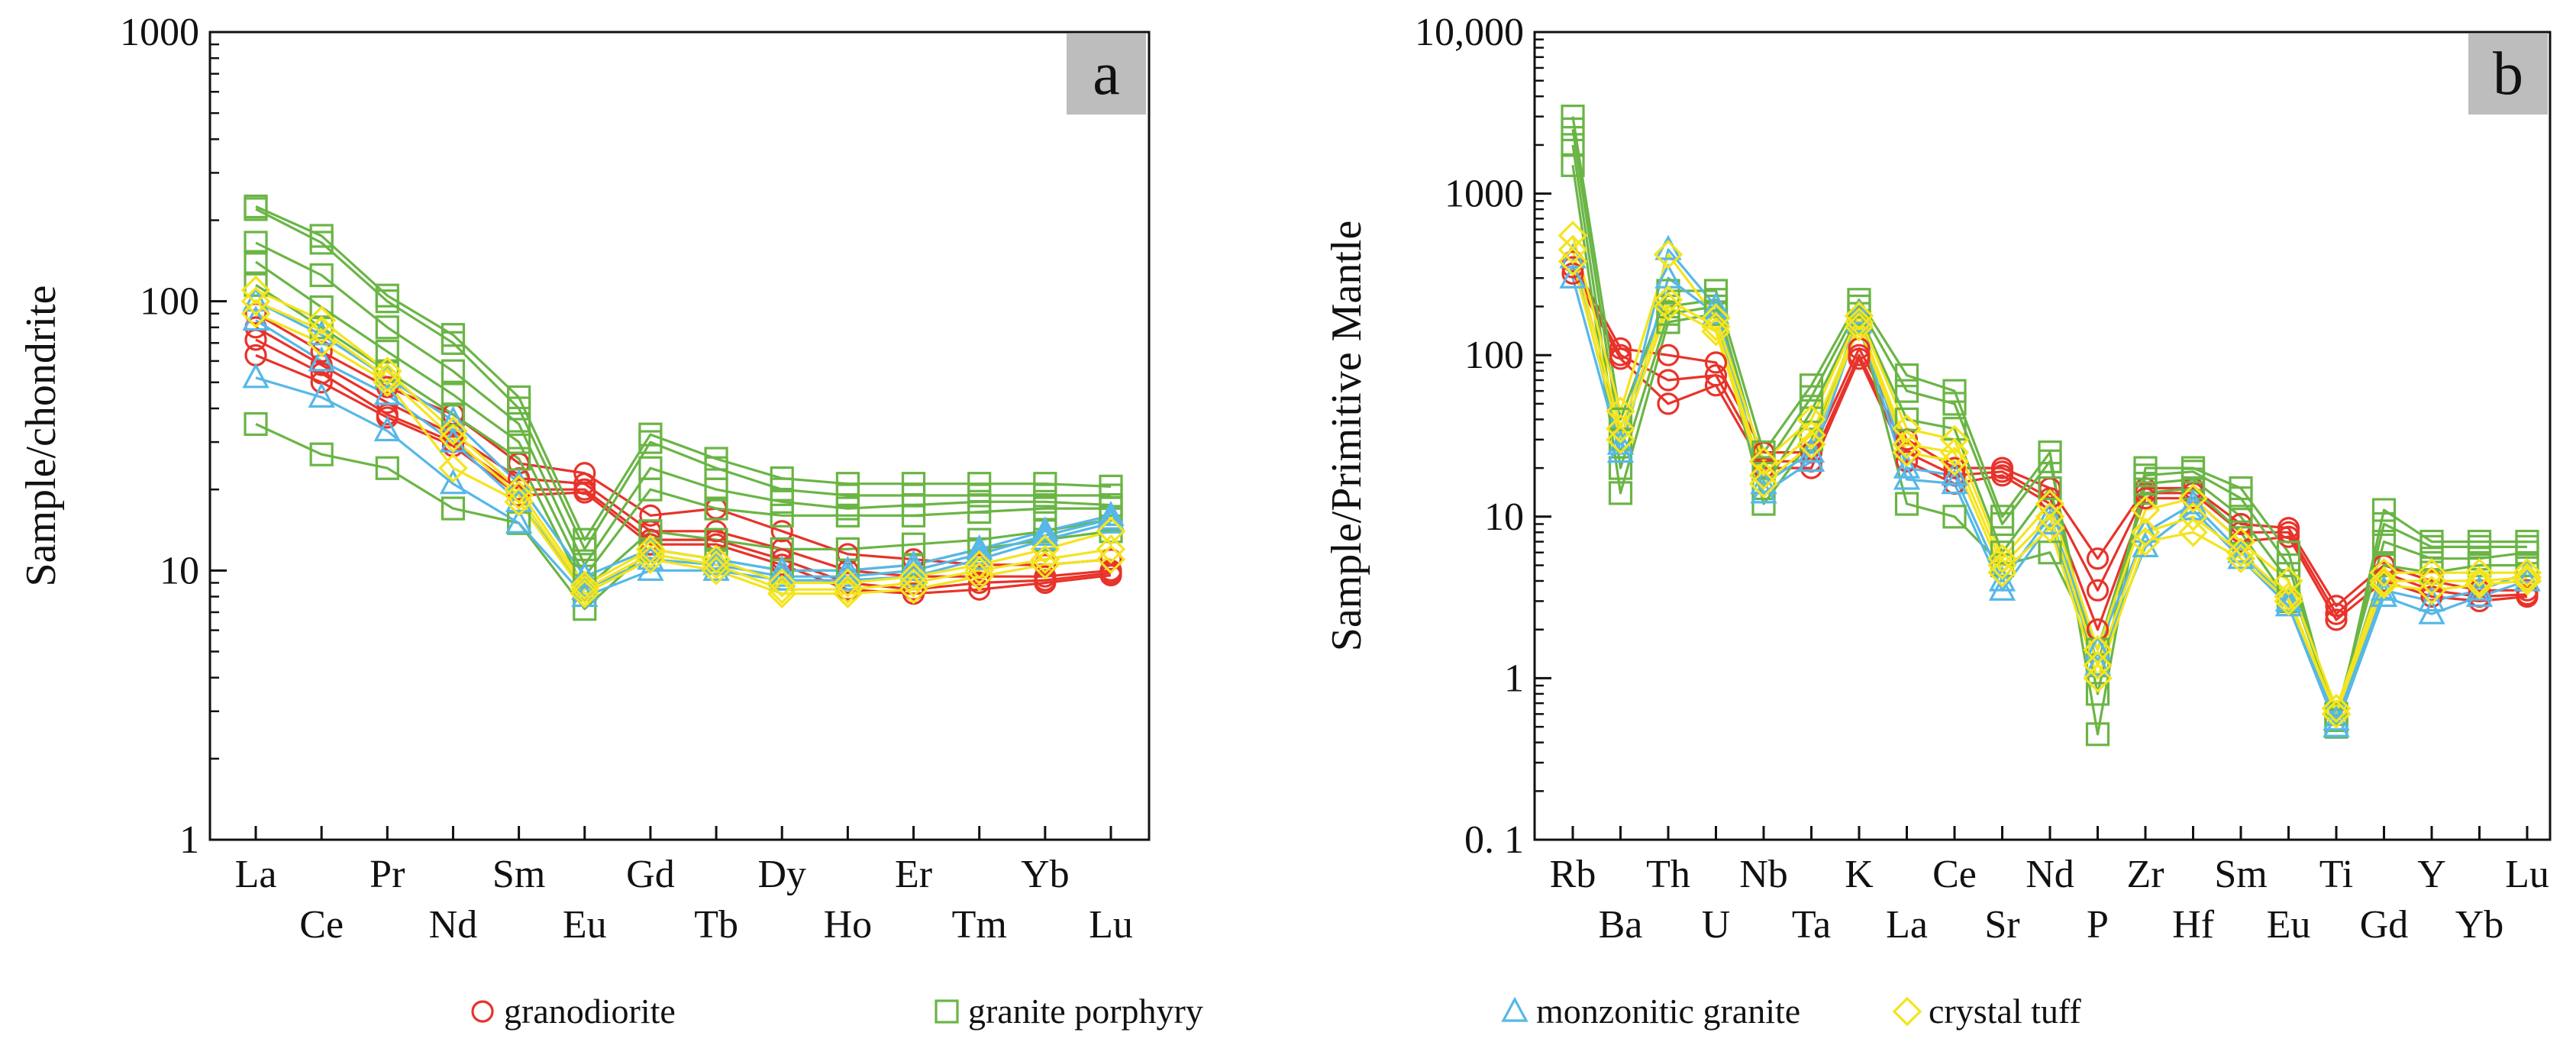 This screenshot has width=2576, height=1055. I want to click on panel-b-xtick-label-rb: Rb, so click(1573, 874).